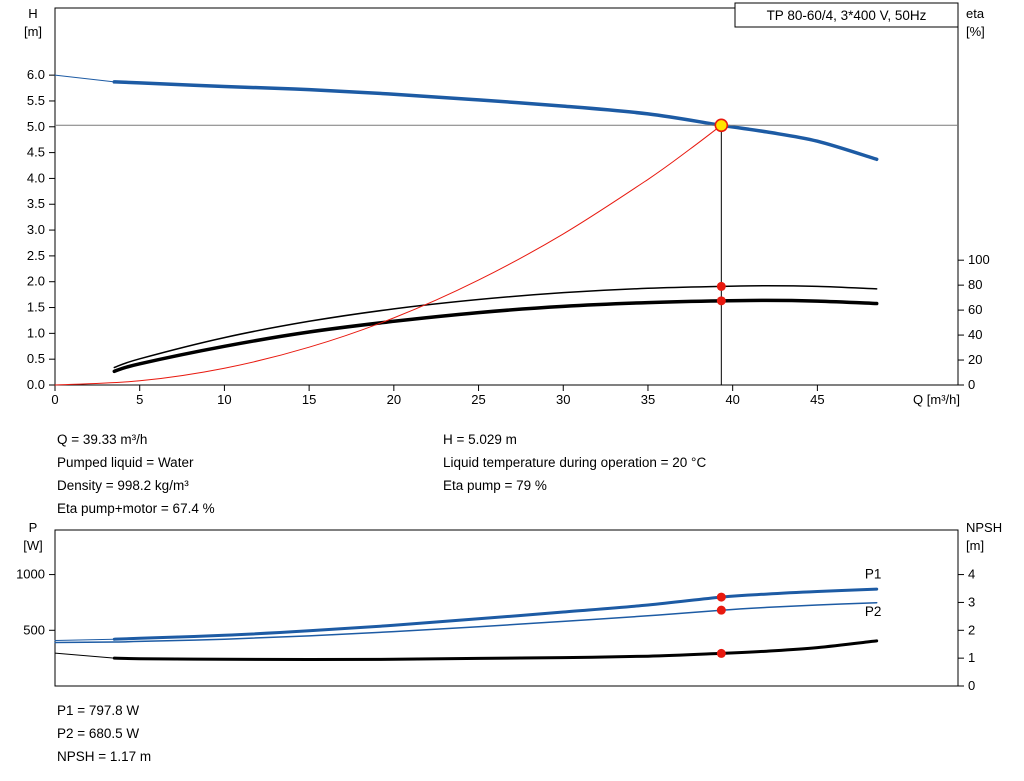 The image size is (1024, 781). I want to click on info-line-npsh: NPSH = 1.17 m, so click(104, 756).